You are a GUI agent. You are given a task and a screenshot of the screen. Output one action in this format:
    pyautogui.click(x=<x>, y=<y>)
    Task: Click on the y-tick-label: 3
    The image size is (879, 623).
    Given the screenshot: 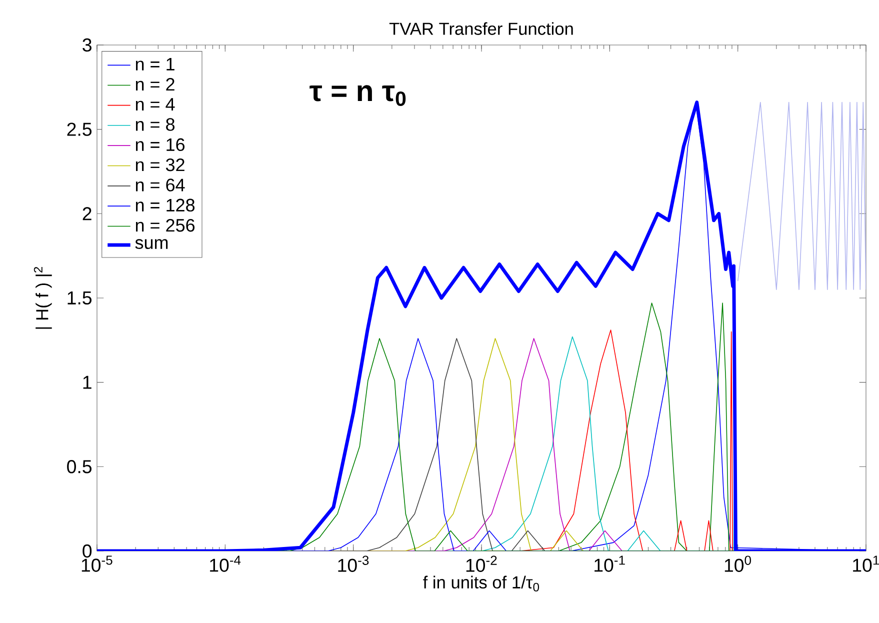 What is the action you would take?
    pyautogui.click(x=87, y=45)
    